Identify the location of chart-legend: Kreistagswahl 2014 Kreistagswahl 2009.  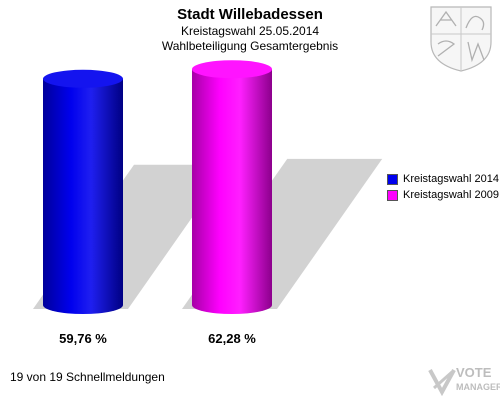
(443, 187).